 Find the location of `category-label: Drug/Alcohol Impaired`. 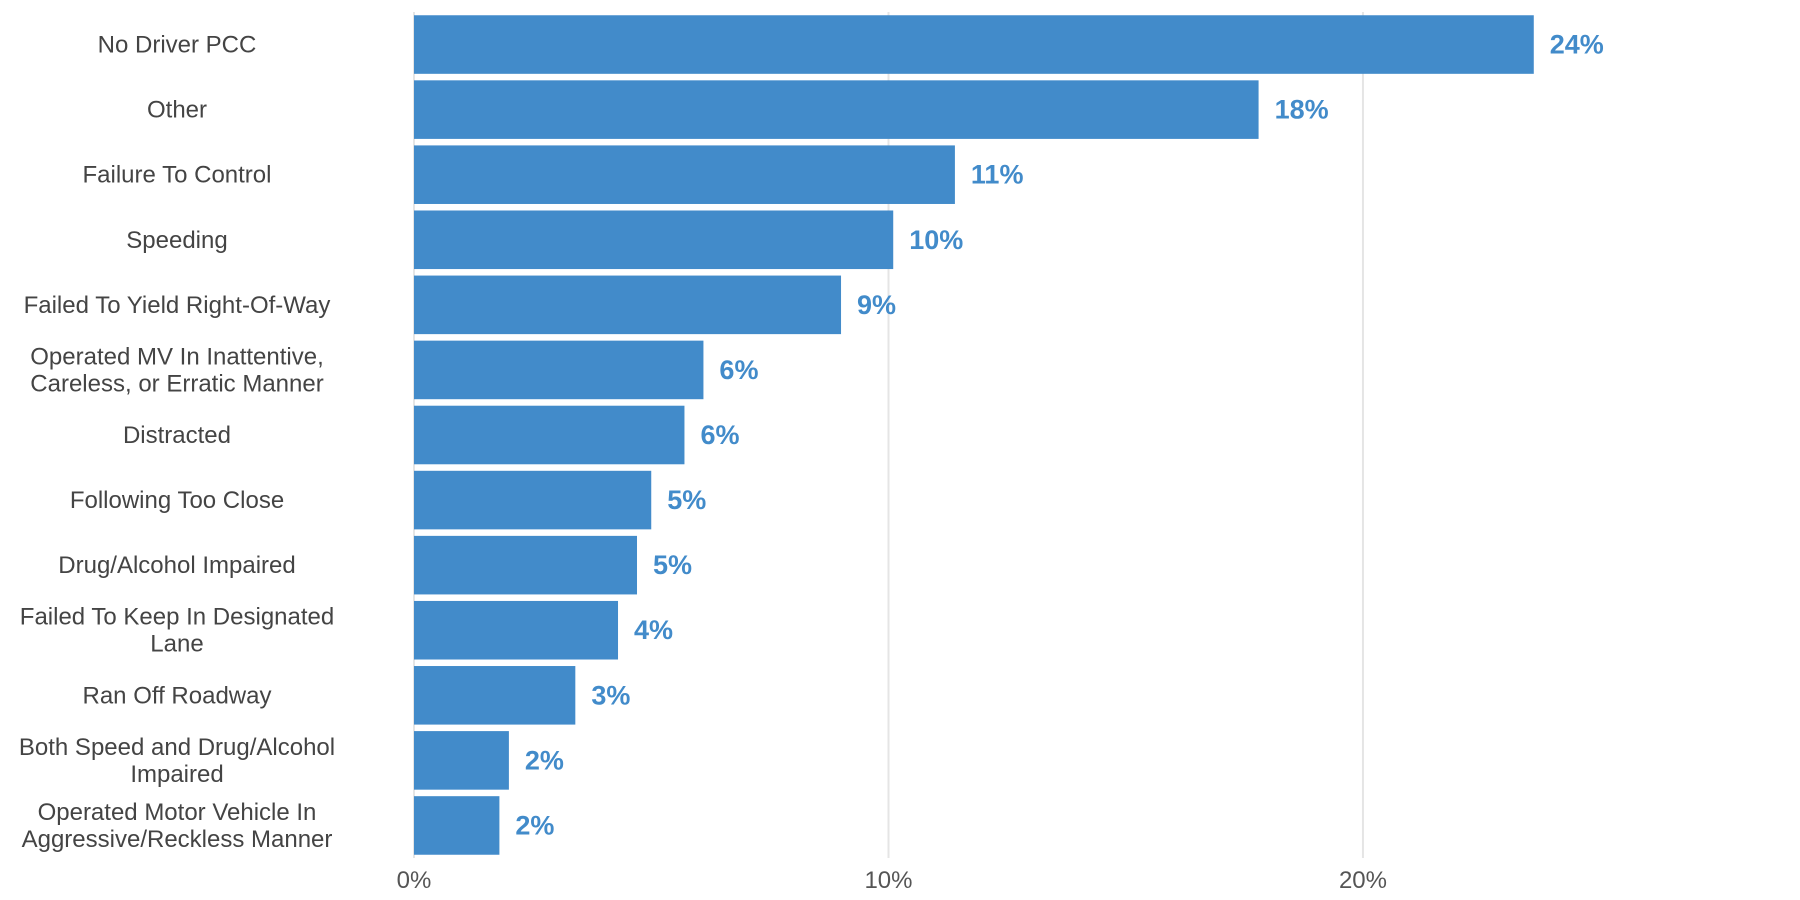

category-label: Drug/Alcohol Impaired is located at coordinates (176, 565).